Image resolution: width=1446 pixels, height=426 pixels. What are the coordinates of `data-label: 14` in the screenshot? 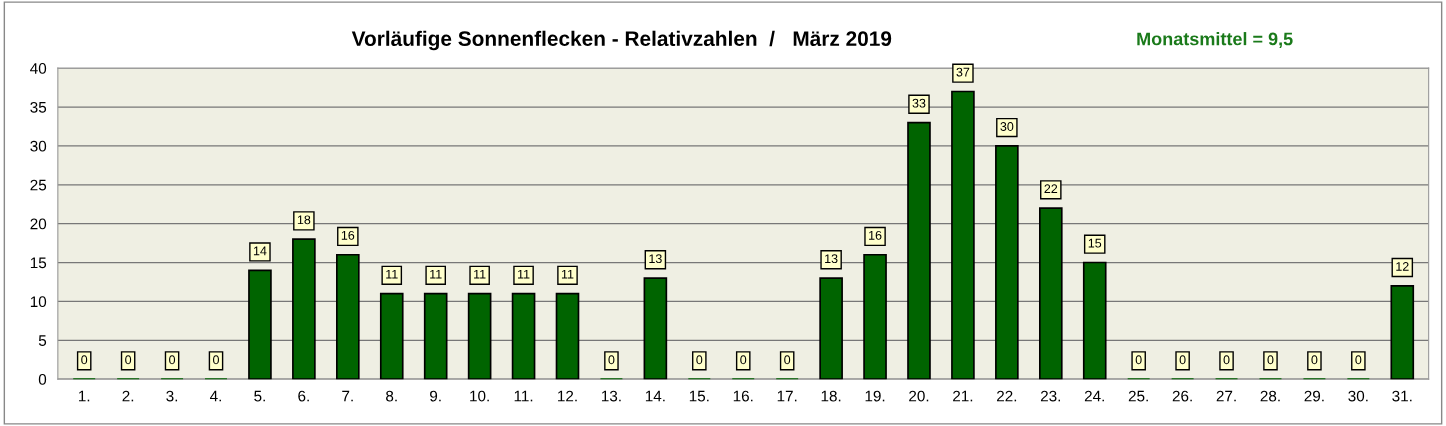 It's located at (260, 251).